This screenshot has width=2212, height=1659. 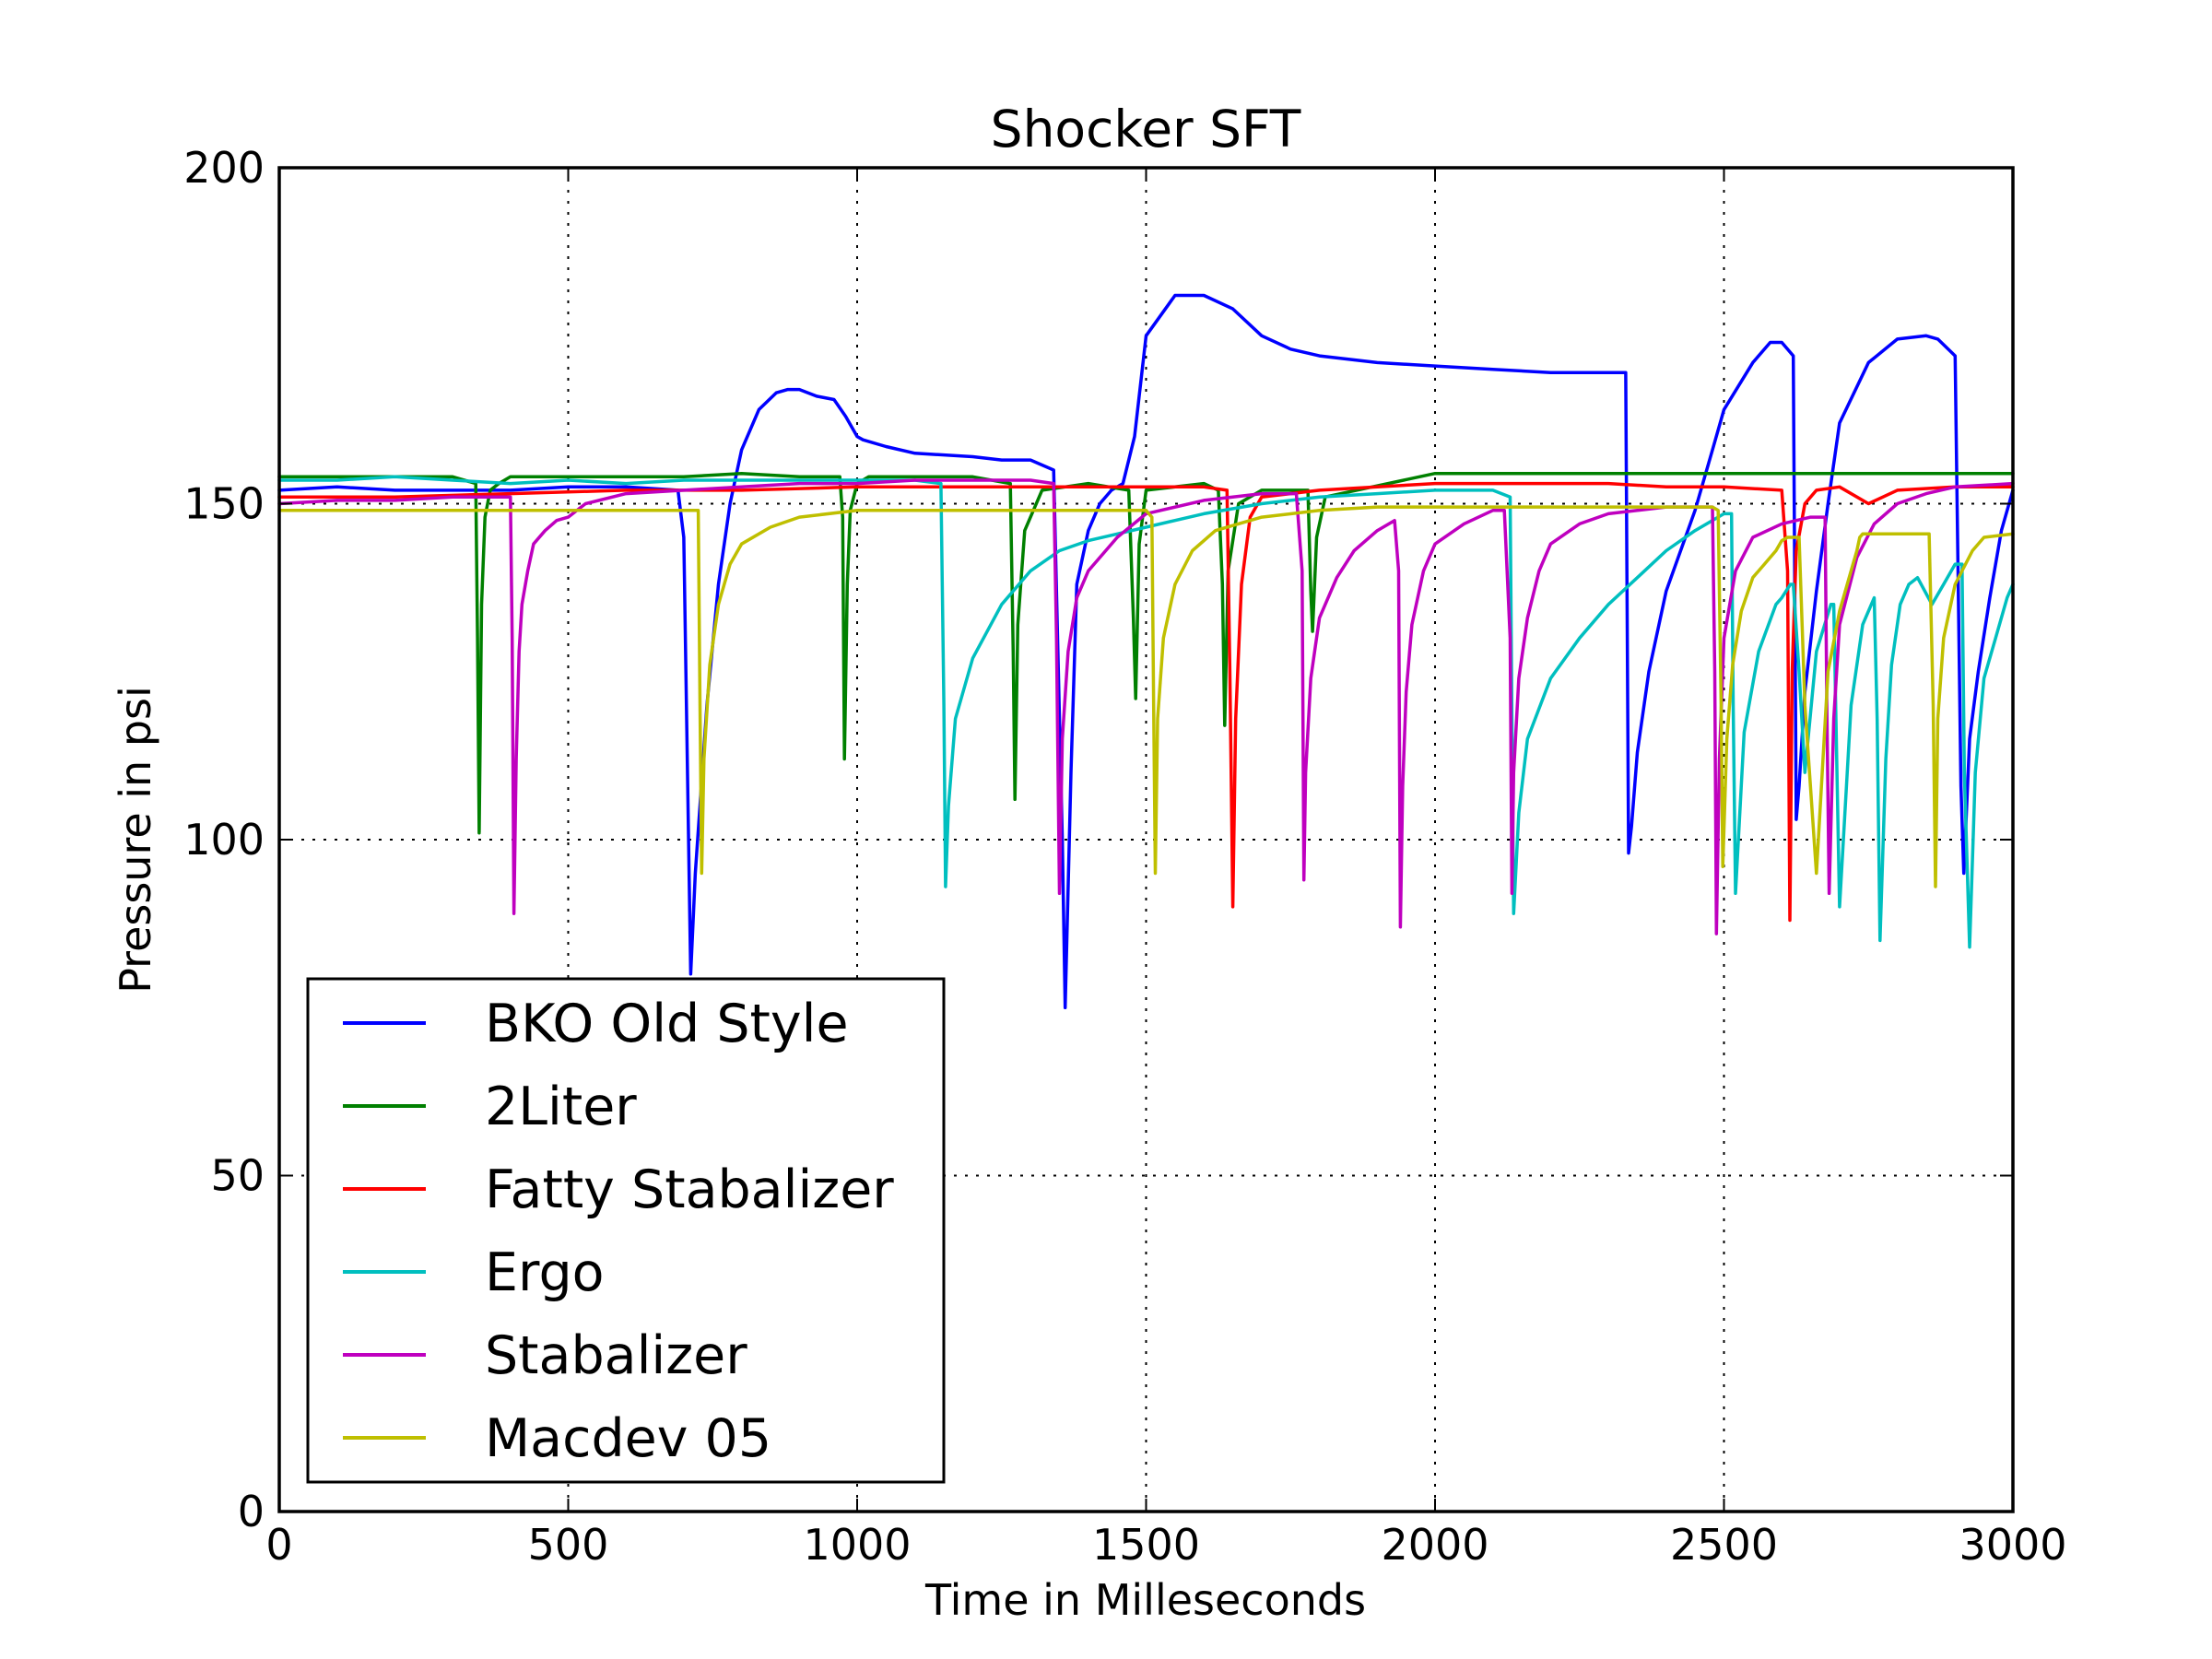 What do you see at coordinates (1146, 1545) in the screenshot?
I see `x-tick-label: 1500` at bounding box center [1146, 1545].